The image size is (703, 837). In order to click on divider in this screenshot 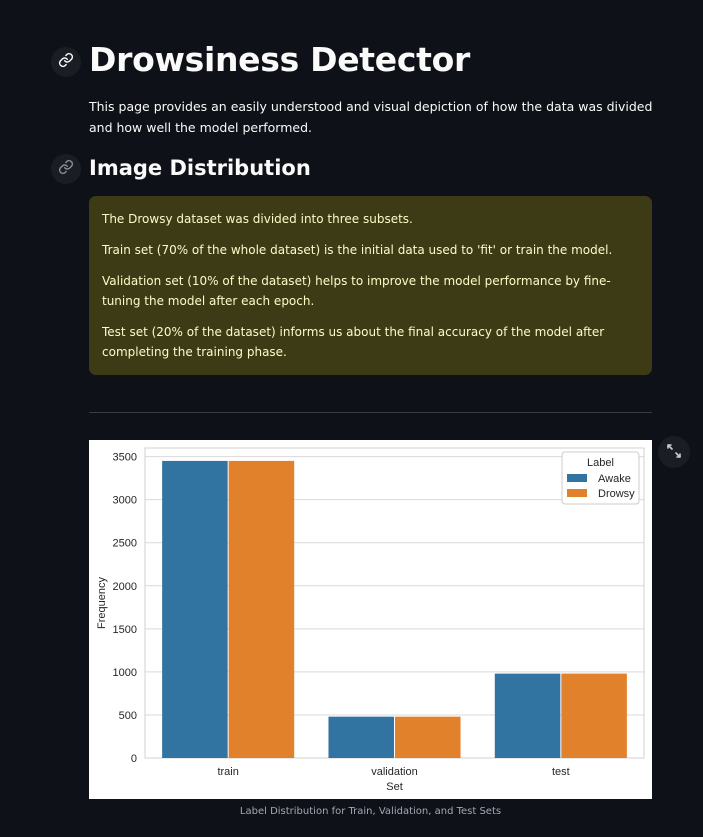, I will do `click(370, 412)`.